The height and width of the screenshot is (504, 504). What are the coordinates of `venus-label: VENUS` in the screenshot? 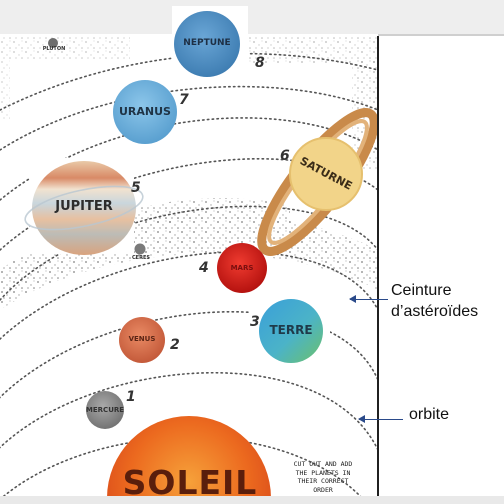 It's located at (142, 339).